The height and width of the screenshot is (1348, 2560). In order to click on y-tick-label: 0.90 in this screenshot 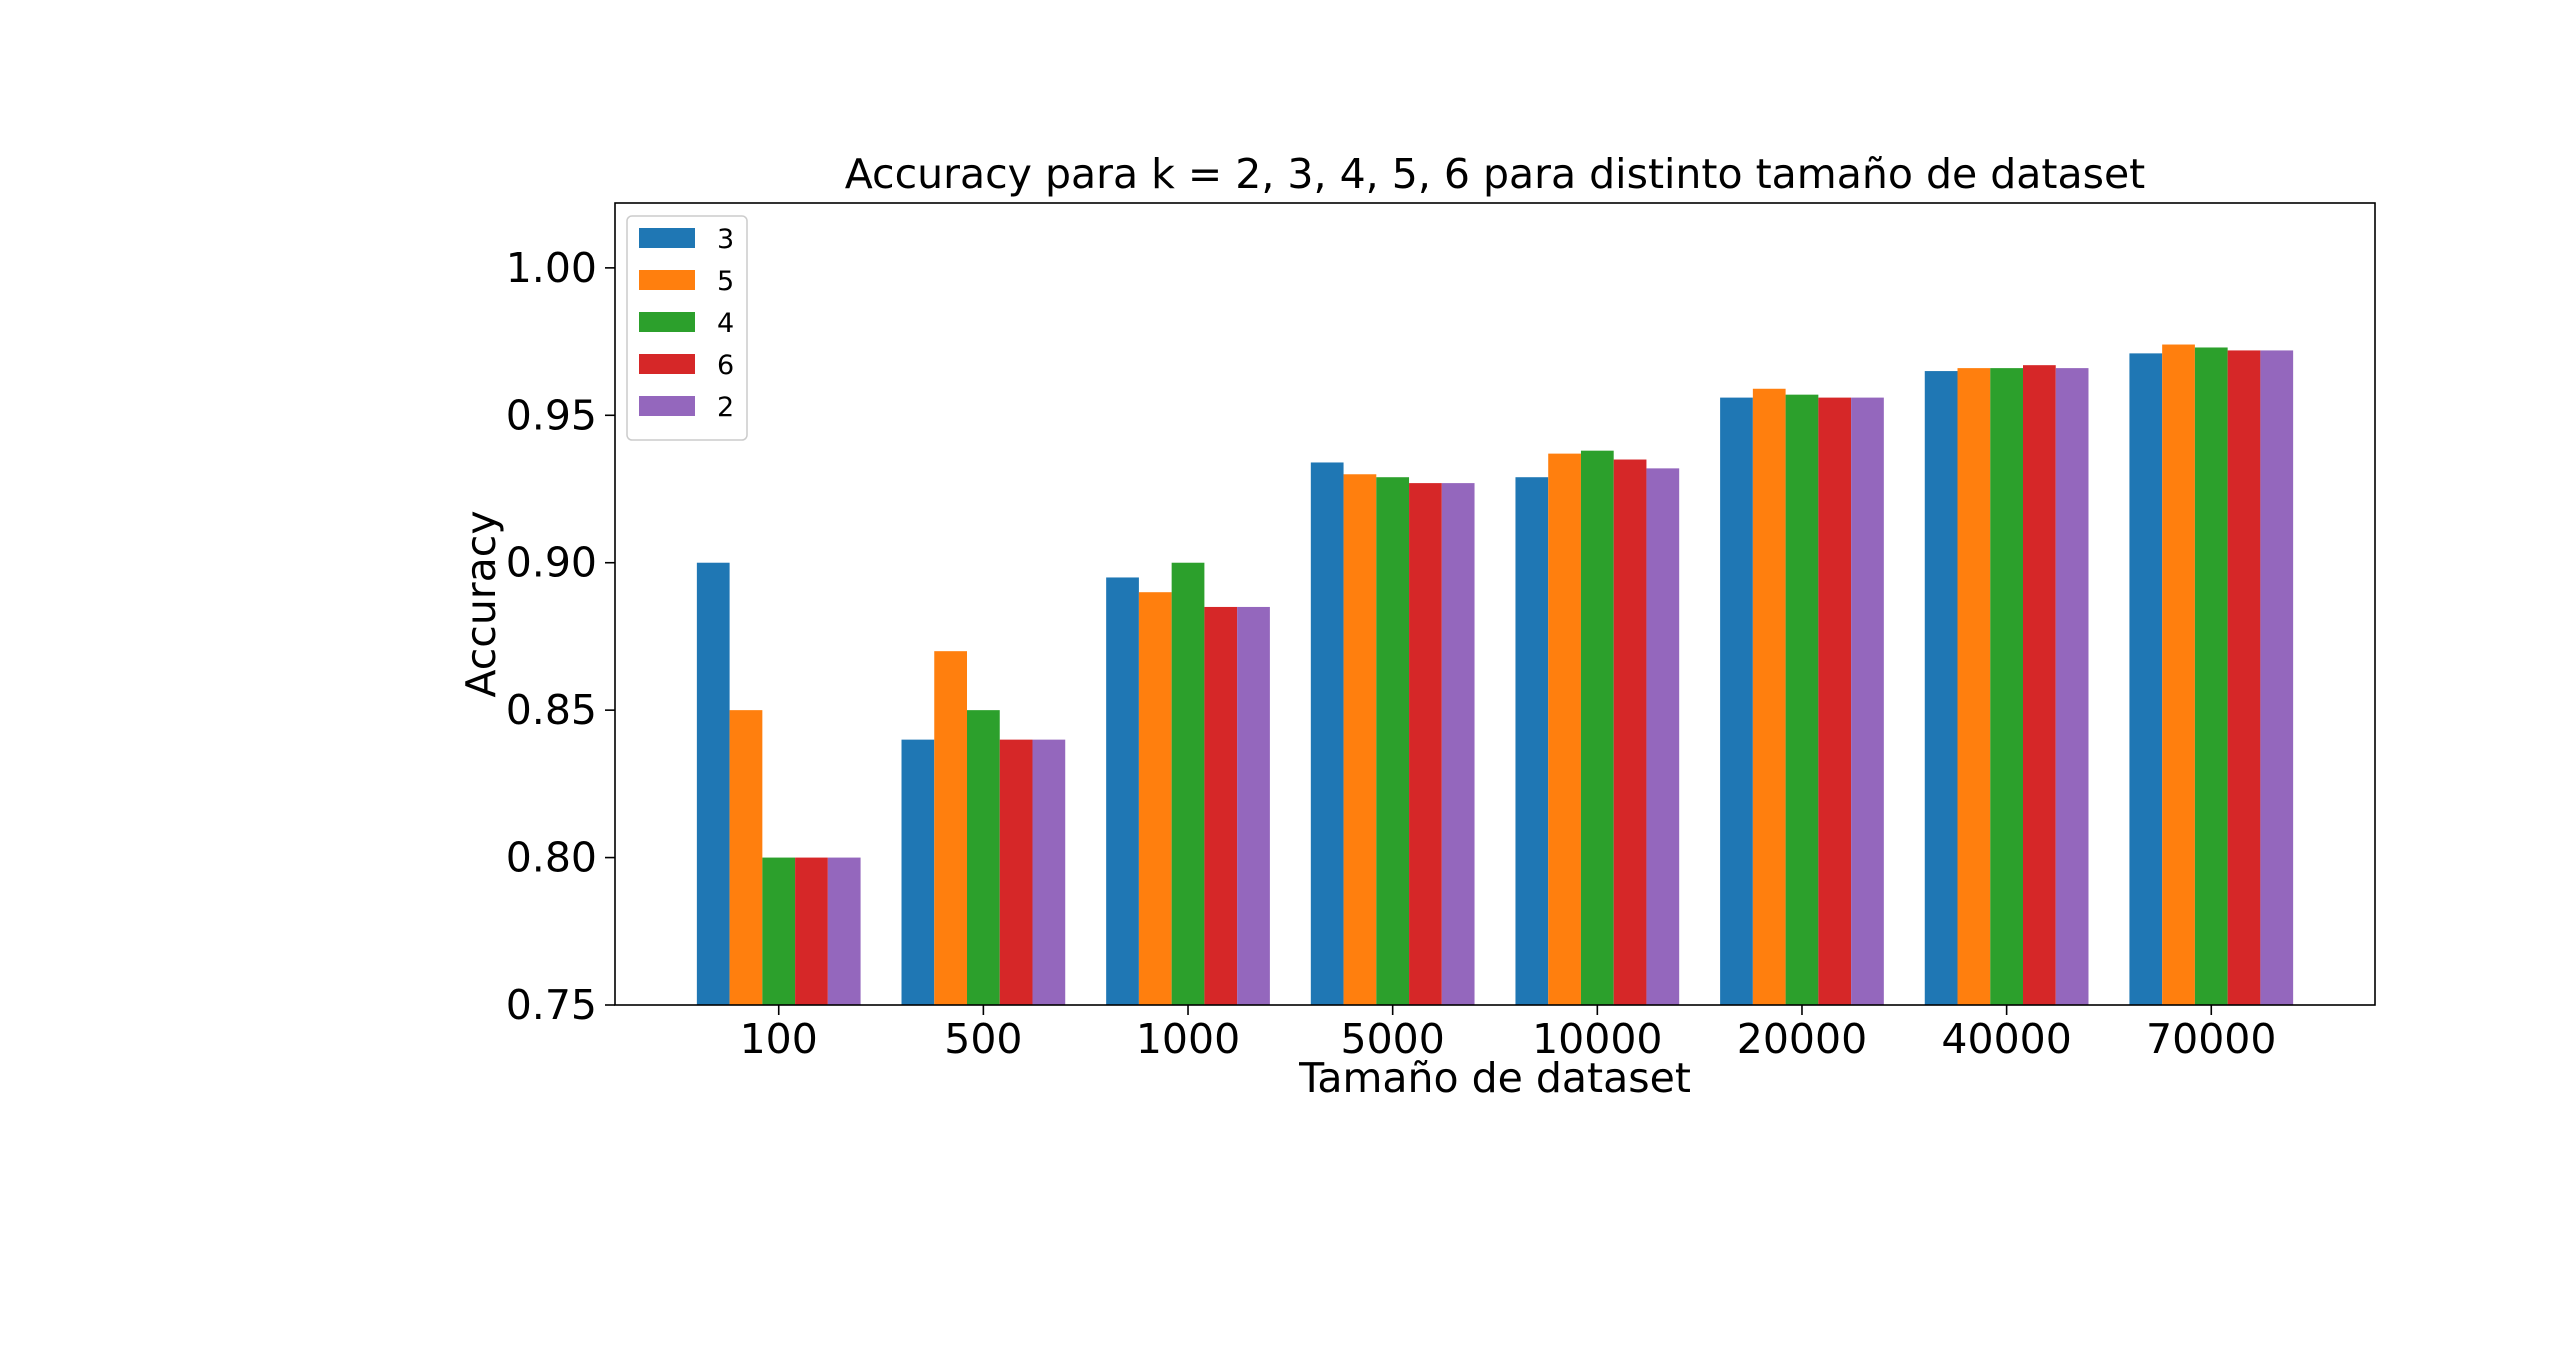, I will do `click(551, 563)`.